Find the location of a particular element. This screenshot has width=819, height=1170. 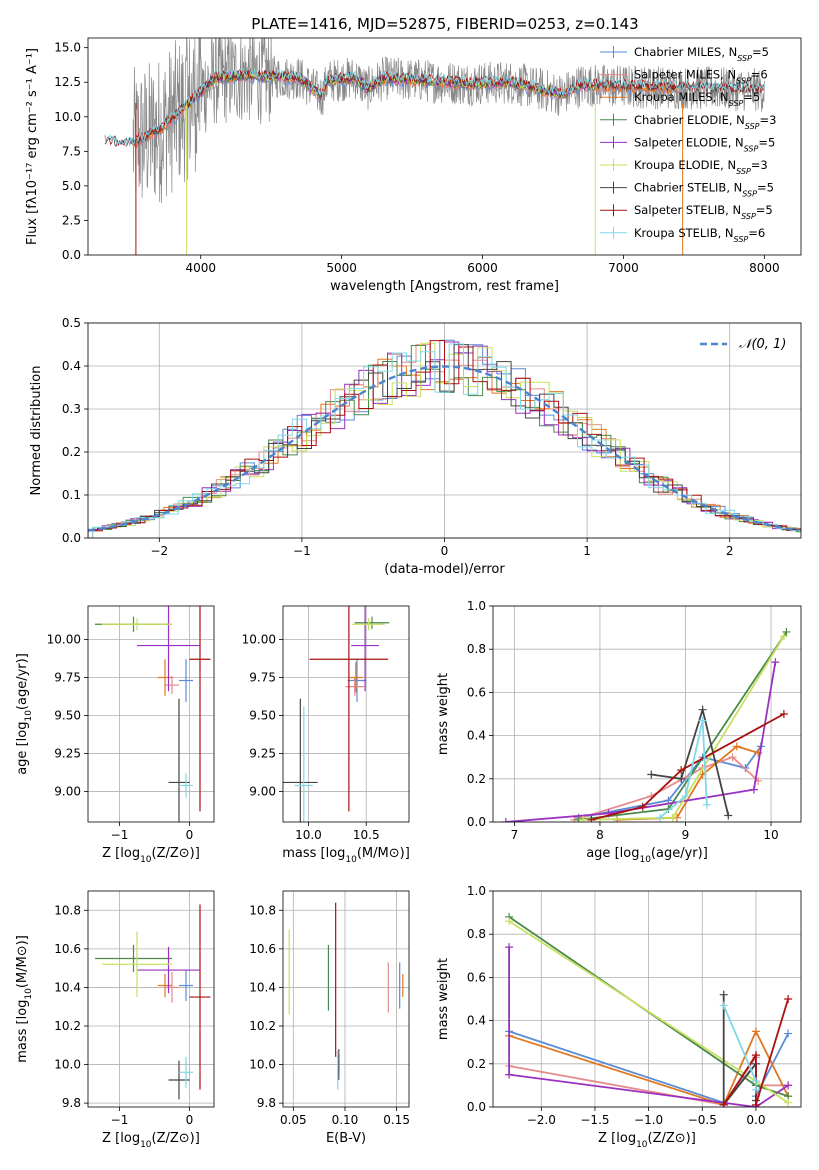

legend-entry-label: Chabrier ELODIE, NSSP=3 is located at coordinates (705, 122).